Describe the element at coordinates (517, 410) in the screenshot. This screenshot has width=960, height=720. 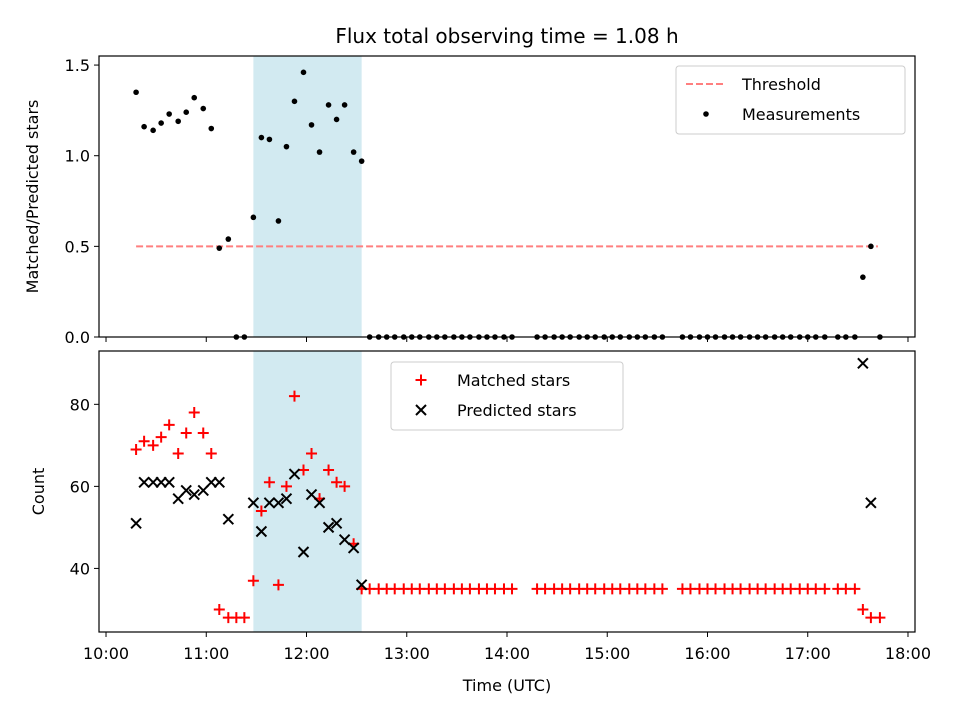
I see `legend-label: Predicted stars` at that location.